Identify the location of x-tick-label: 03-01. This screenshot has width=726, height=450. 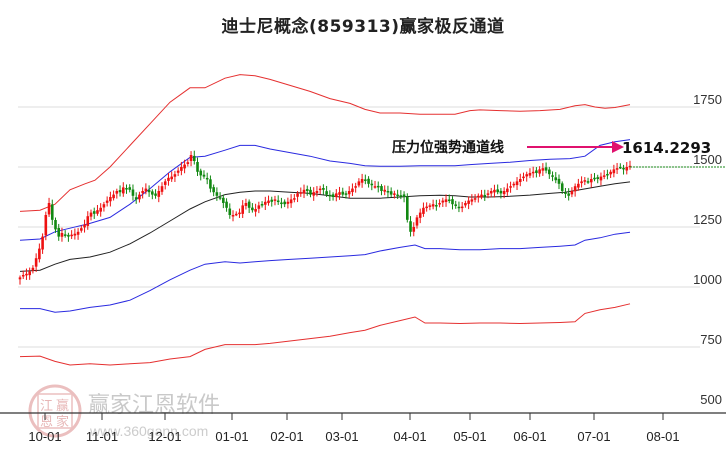
(341, 436).